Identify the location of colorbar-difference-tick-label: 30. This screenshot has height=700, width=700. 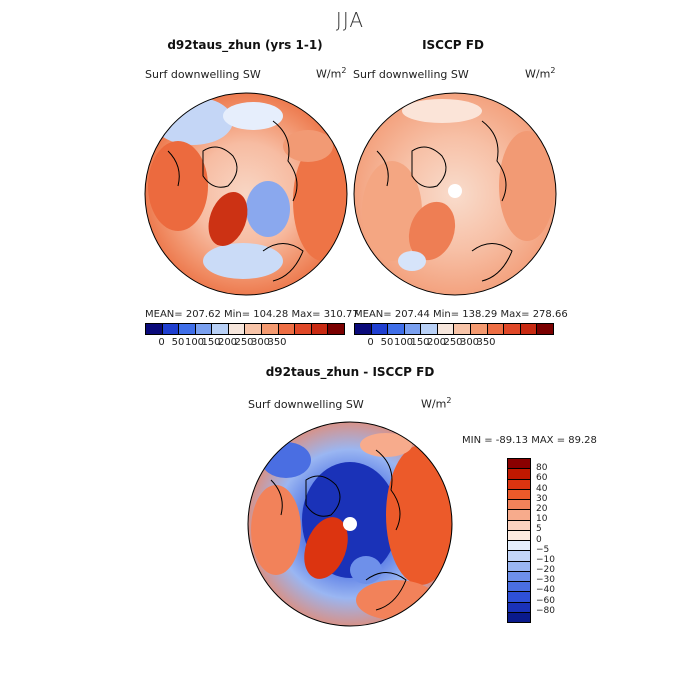
(542, 498).